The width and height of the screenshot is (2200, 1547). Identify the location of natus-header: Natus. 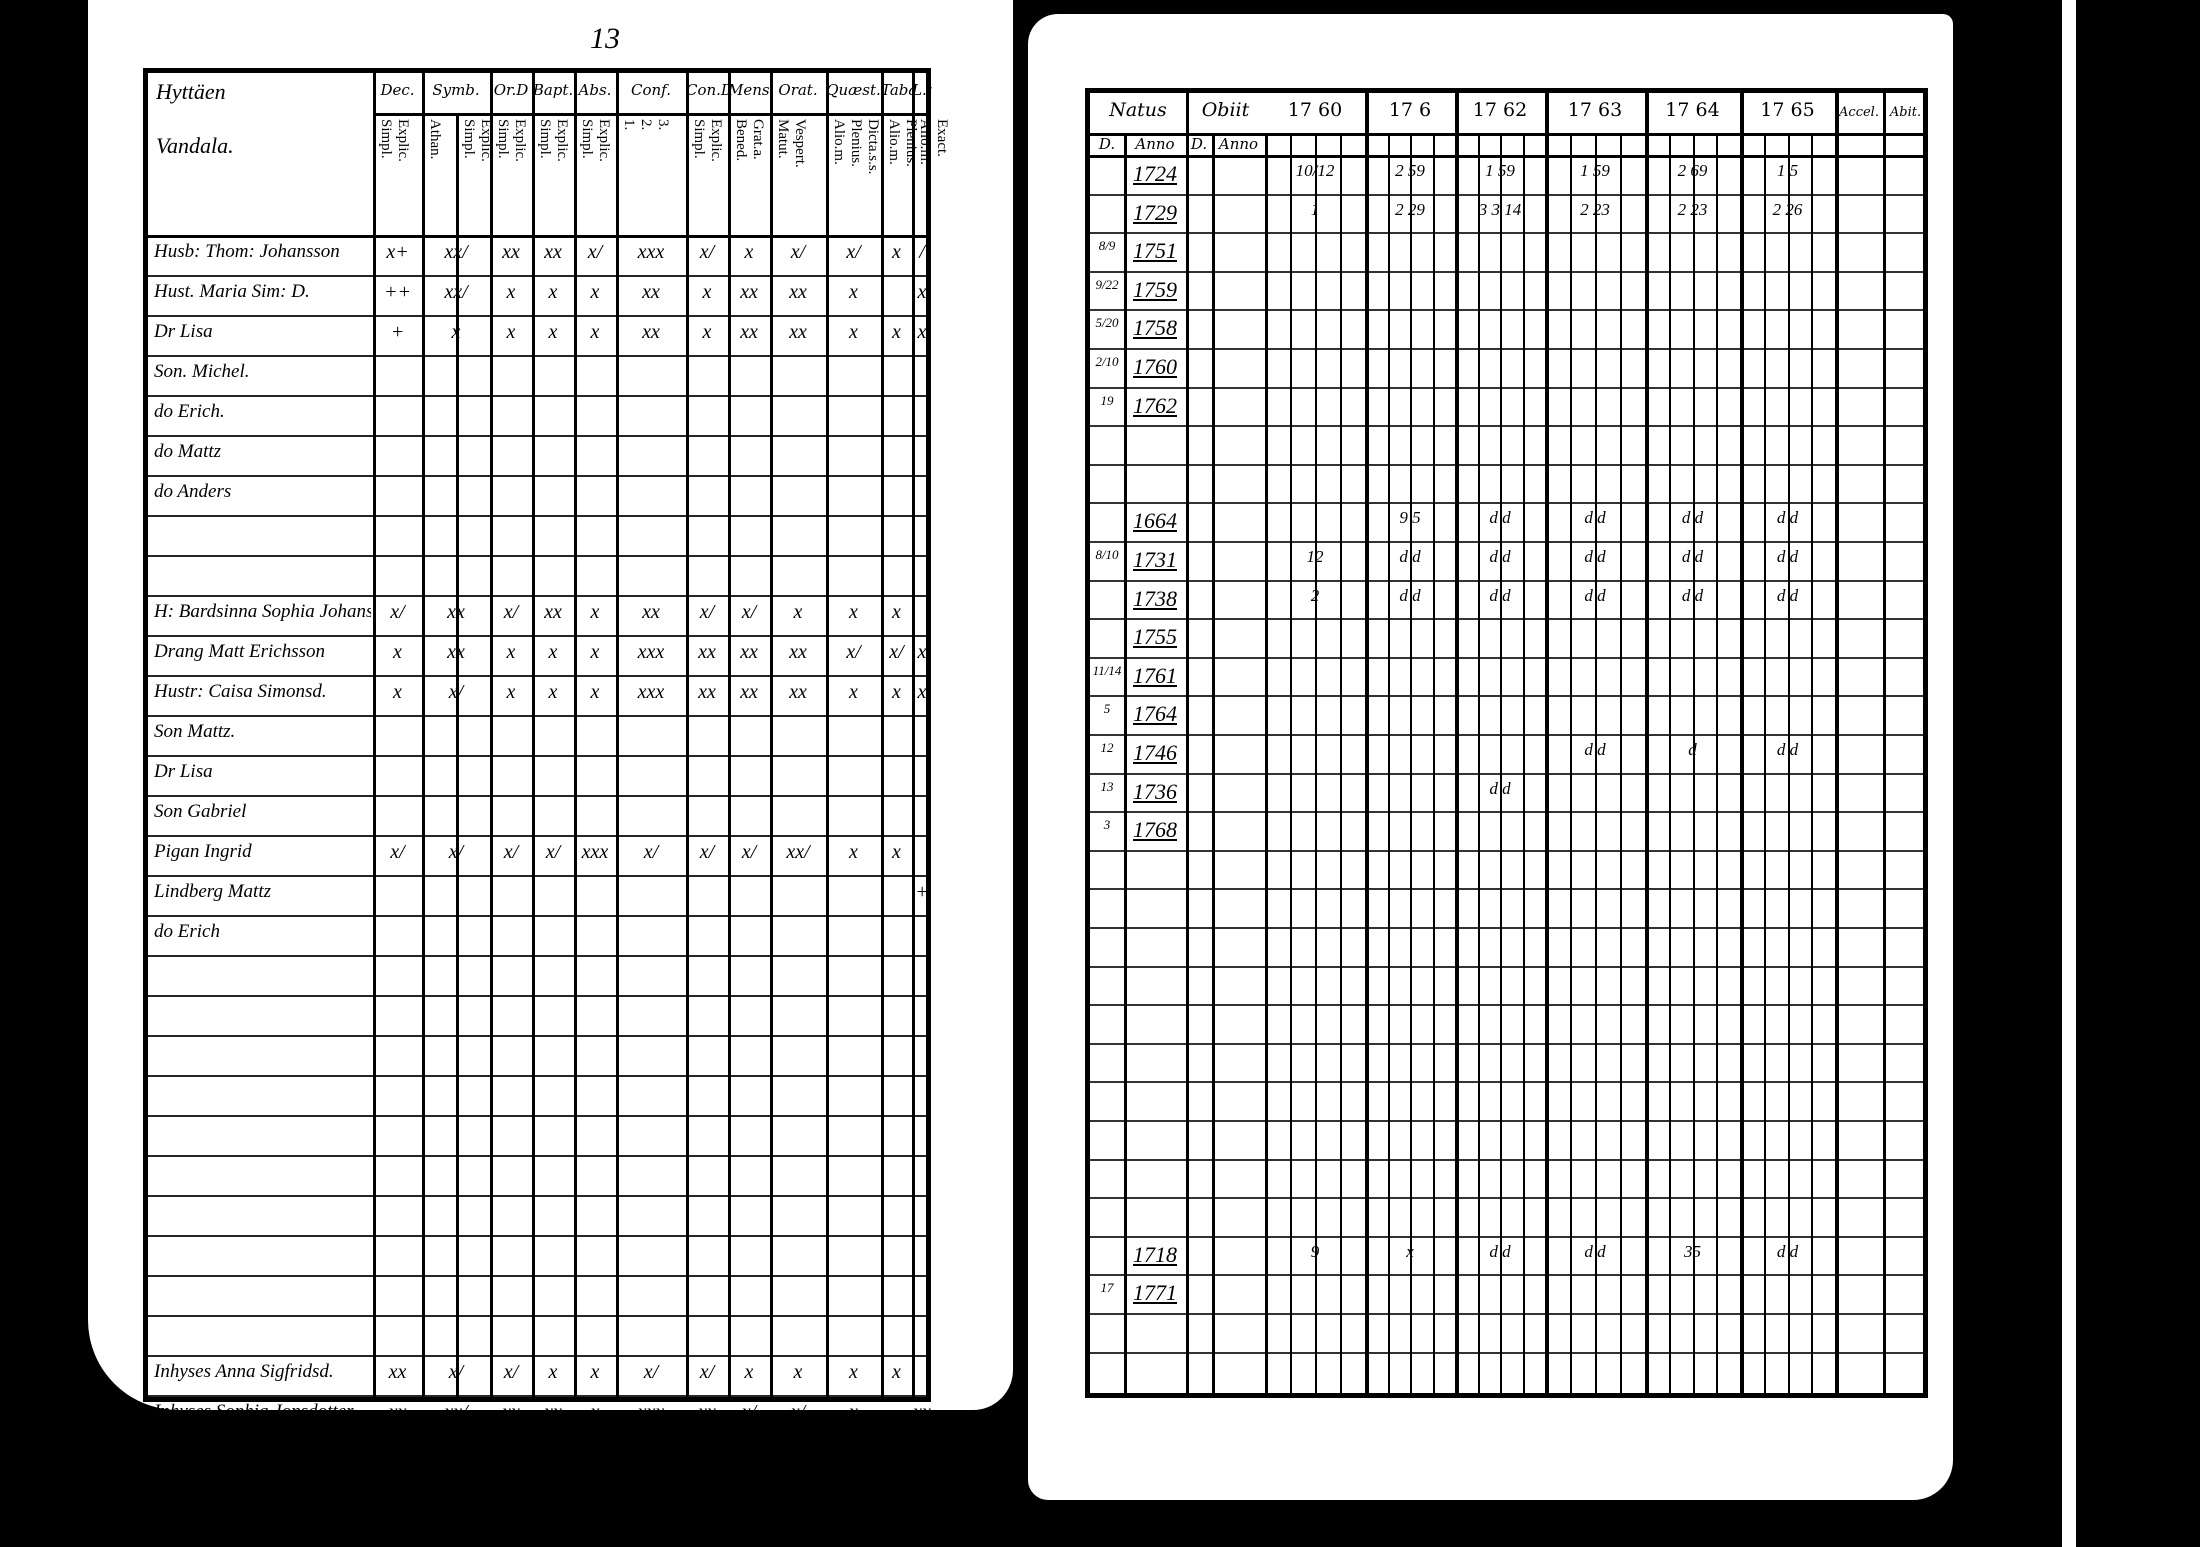
(1138, 110).